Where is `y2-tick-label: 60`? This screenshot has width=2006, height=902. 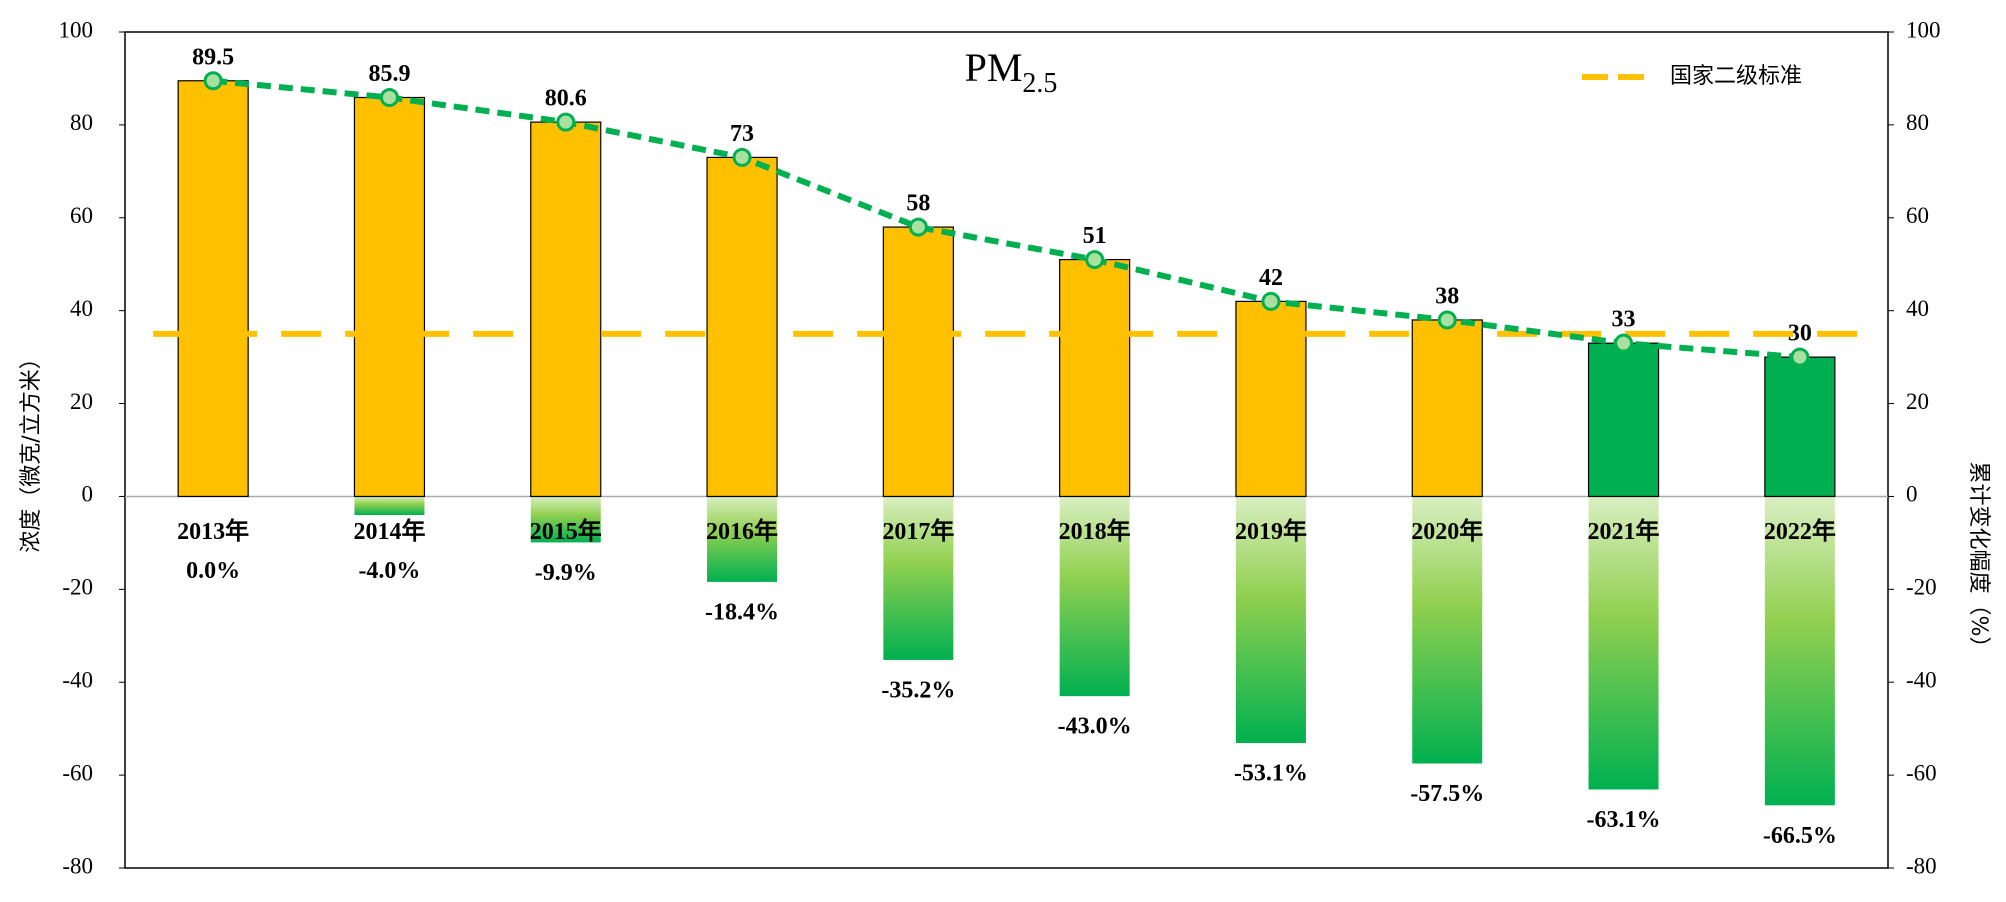
y2-tick-label: 60 is located at coordinates (1917, 215).